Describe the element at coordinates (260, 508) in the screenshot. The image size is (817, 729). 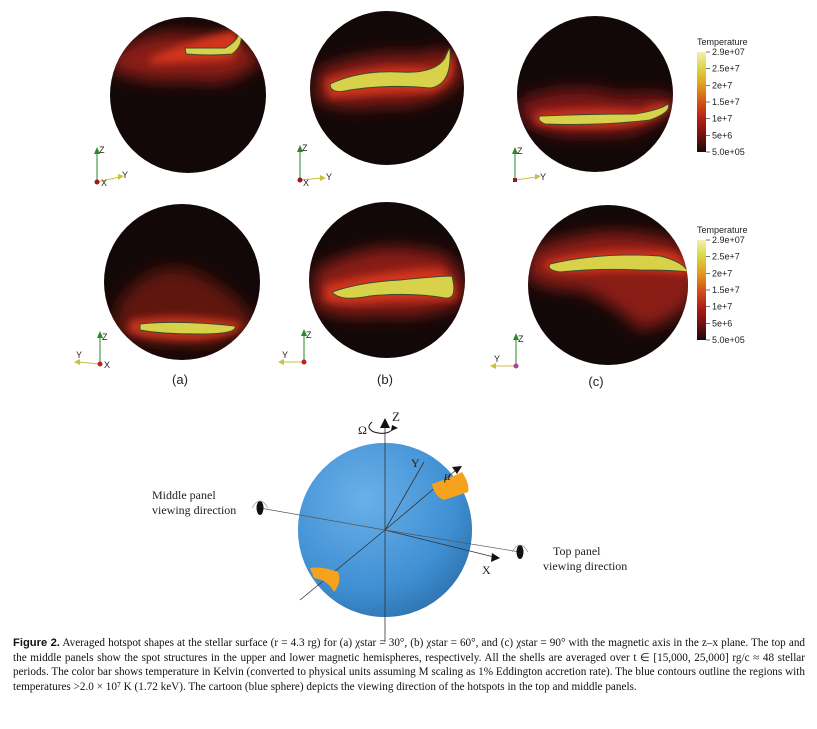
I see `eye-icon-middle` at that location.